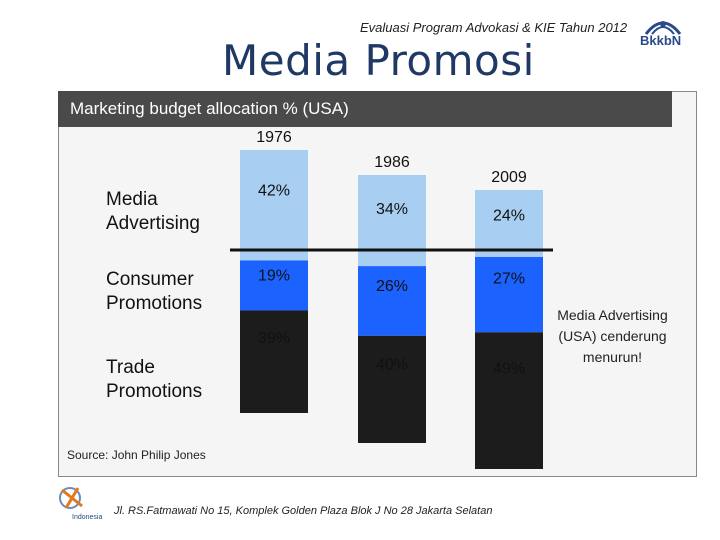 The width and height of the screenshot is (720, 540). What do you see at coordinates (274, 137) in the screenshot?
I see `category-label: 1976` at bounding box center [274, 137].